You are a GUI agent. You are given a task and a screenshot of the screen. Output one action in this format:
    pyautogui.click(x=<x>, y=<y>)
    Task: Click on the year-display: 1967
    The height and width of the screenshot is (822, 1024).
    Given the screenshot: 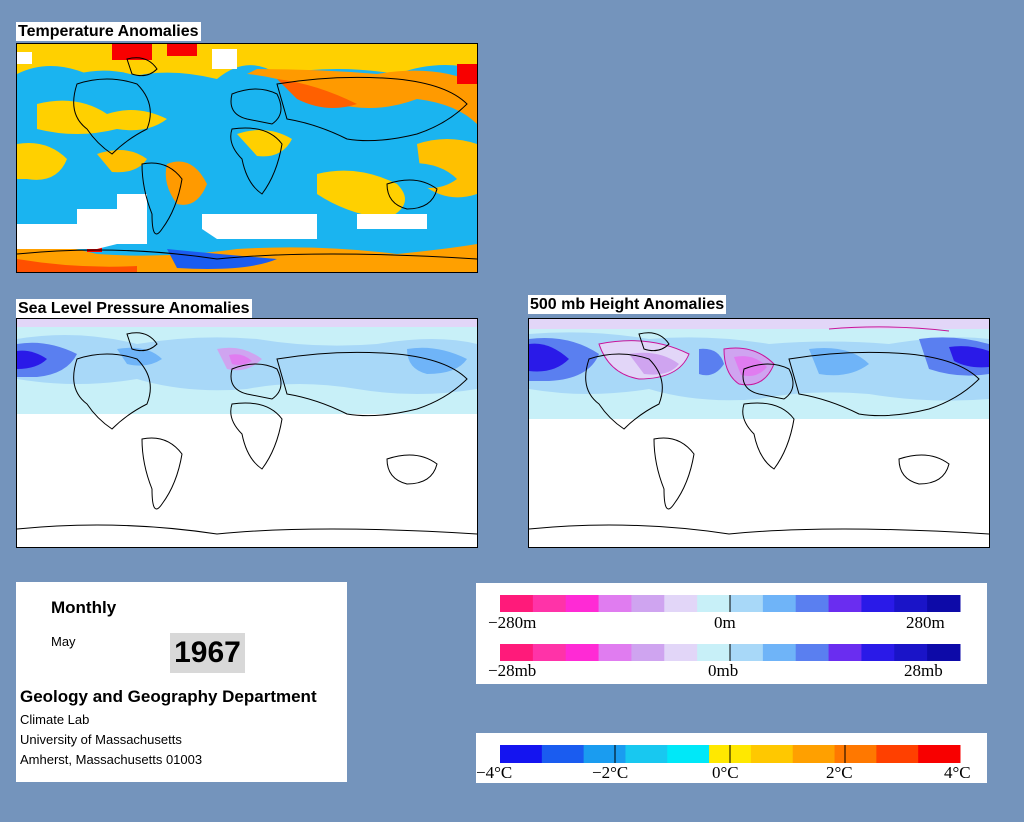 What is the action you would take?
    pyautogui.click(x=207, y=653)
    